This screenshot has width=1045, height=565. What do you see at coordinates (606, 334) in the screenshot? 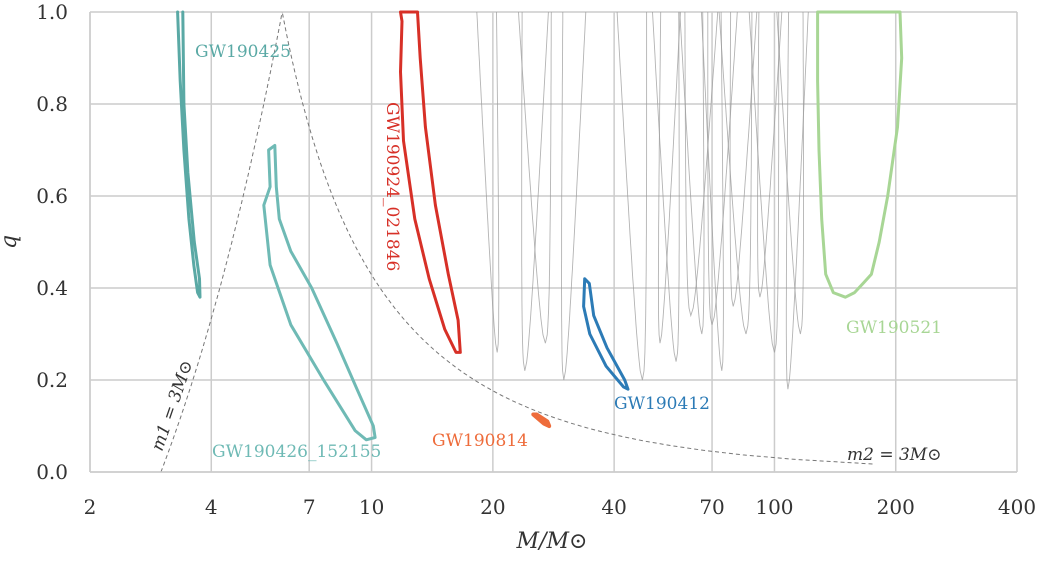
I see `event-contour-gw190412` at bounding box center [606, 334].